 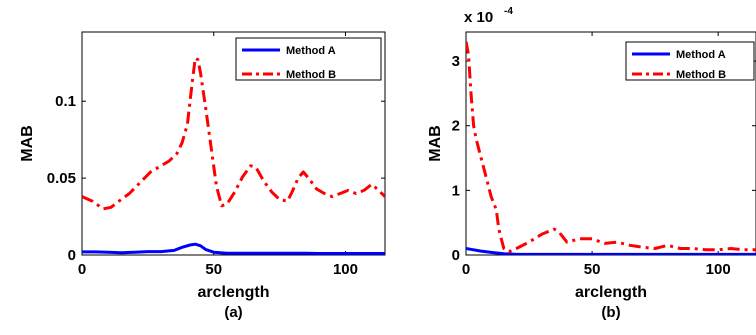 I want to click on y-tick-label: 2, so click(x=456, y=126).